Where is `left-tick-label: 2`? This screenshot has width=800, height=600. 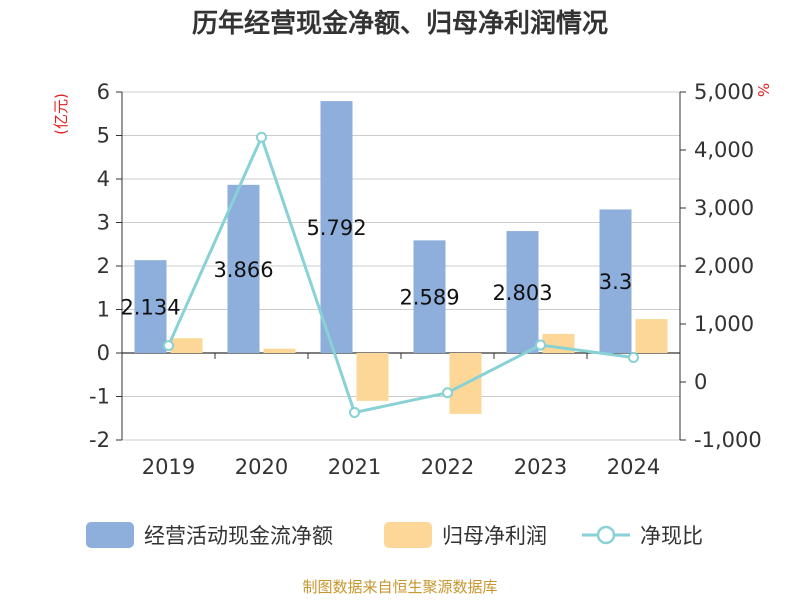 left-tick-label: 2 is located at coordinates (103, 266).